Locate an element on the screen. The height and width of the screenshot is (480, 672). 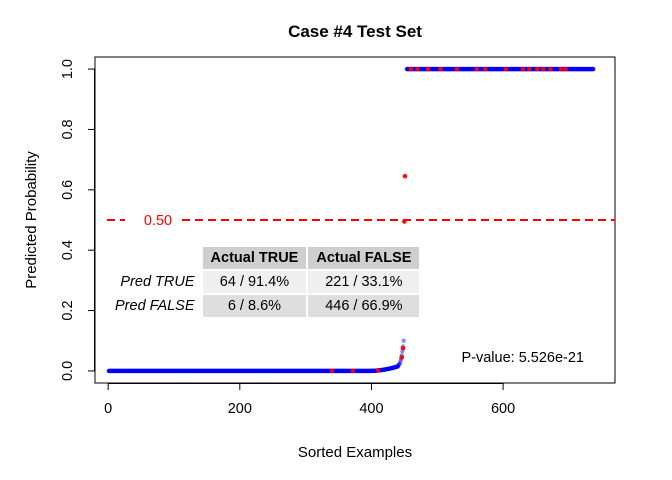
threshold-label: 0.50 is located at coordinates (158, 221).